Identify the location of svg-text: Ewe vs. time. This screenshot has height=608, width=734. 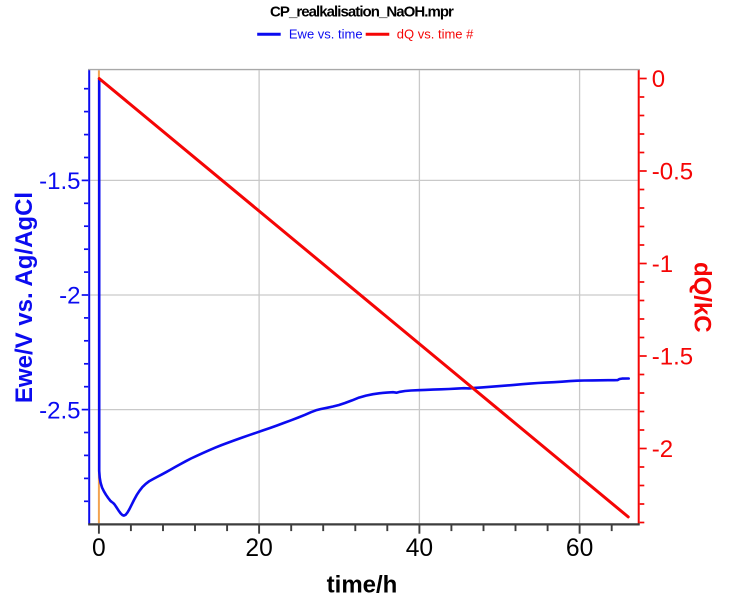
(326, 34).